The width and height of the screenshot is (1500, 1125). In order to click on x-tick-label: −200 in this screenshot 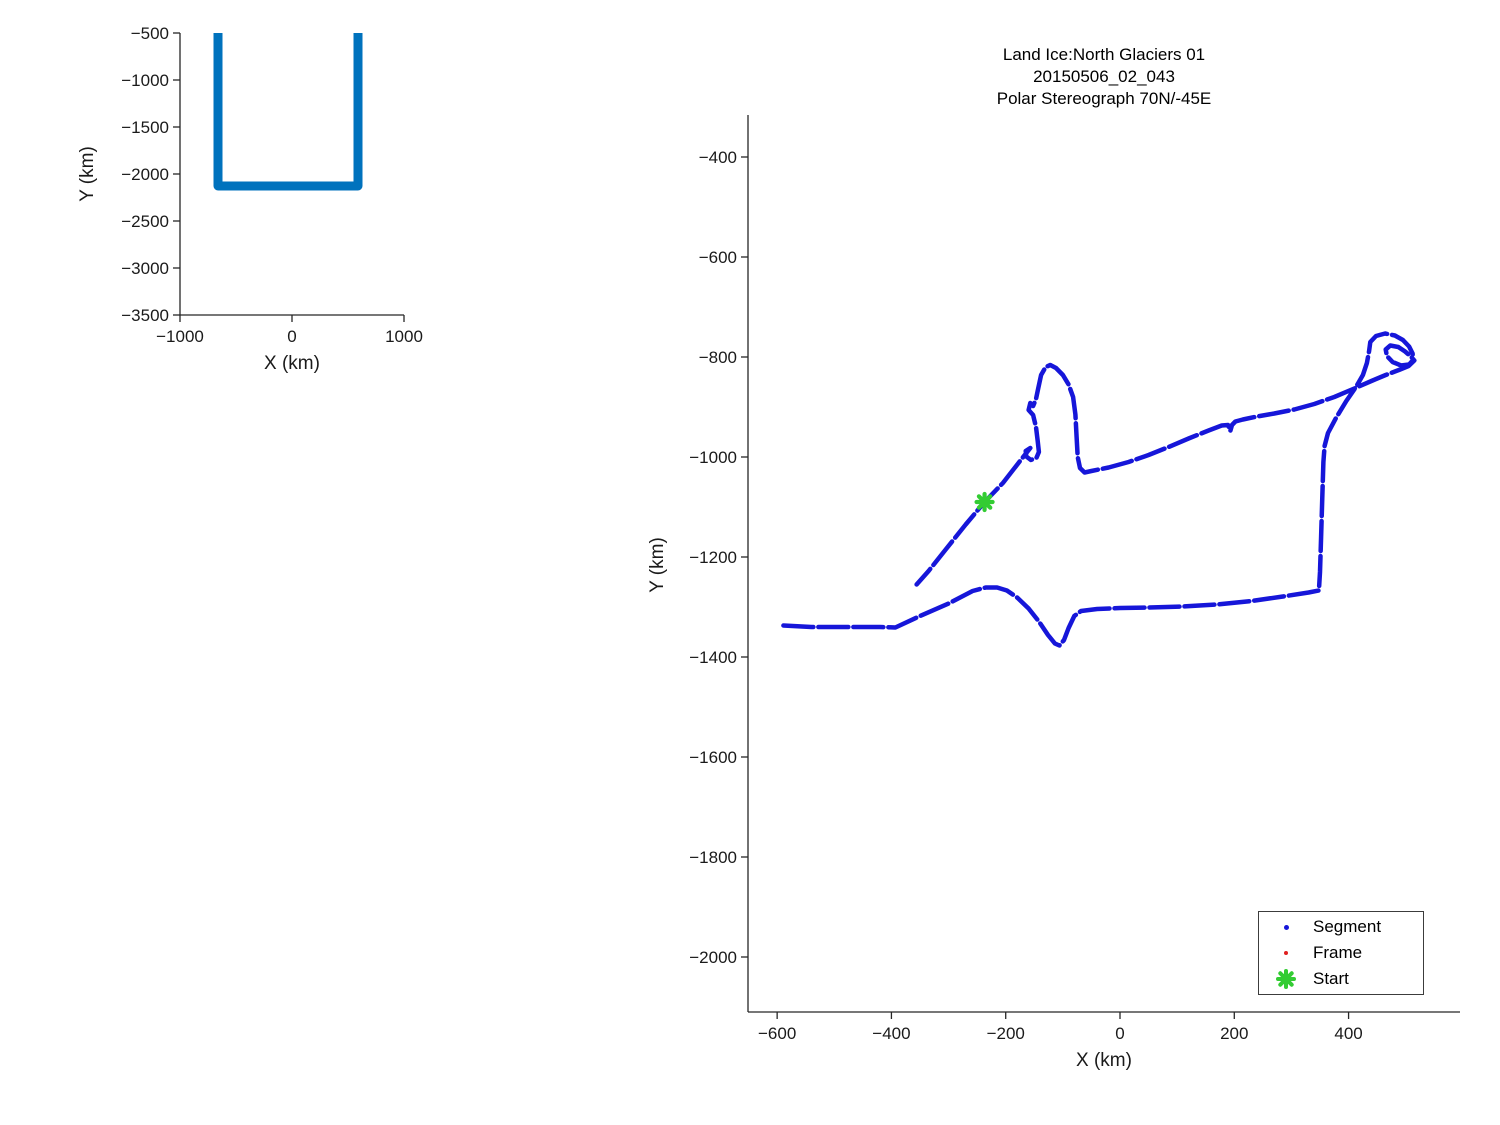, I will do `click(1006, 1033)`.